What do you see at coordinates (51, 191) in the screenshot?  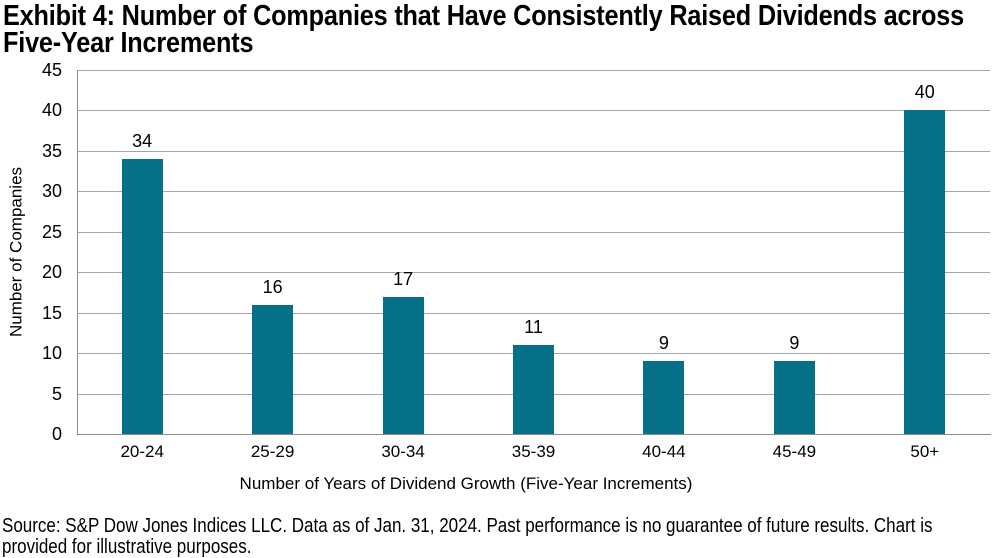 I see `y-tick-label: 30` at bounding box center [51, 191].